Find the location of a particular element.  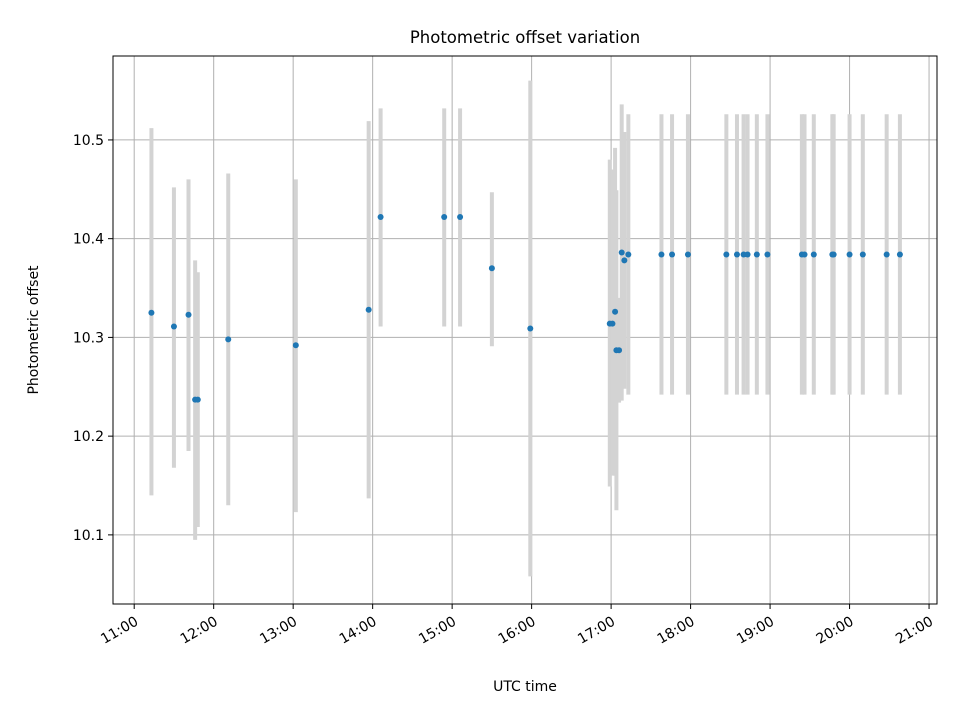

y-axis-label: Photometric offset is located at coordinates (34, 330).